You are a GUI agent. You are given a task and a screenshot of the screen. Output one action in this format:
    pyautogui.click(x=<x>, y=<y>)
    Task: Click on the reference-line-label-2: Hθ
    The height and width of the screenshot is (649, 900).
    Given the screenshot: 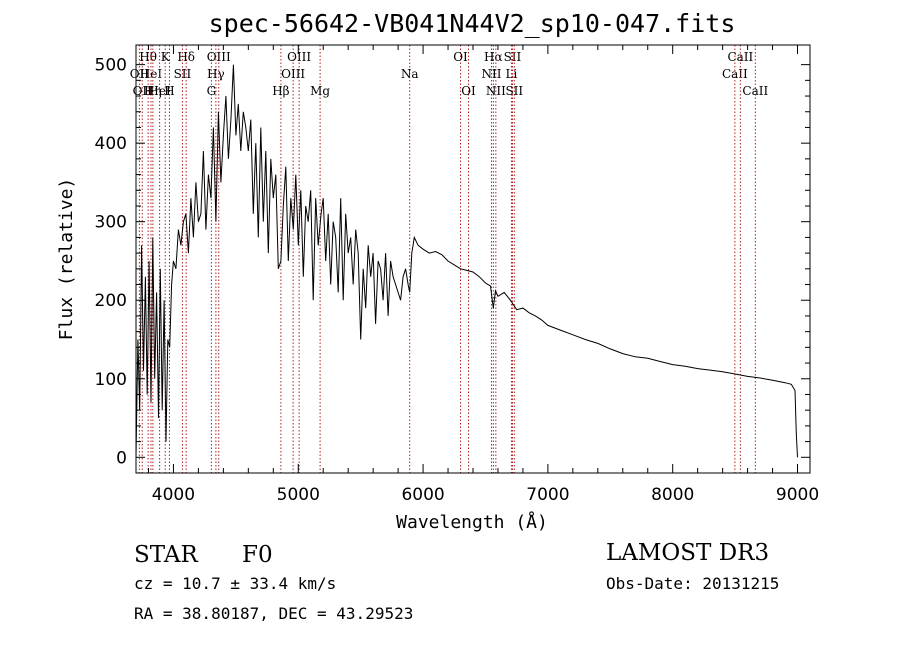 What is the action you would take?
    pyautogui.click(x=148, y=57)
    